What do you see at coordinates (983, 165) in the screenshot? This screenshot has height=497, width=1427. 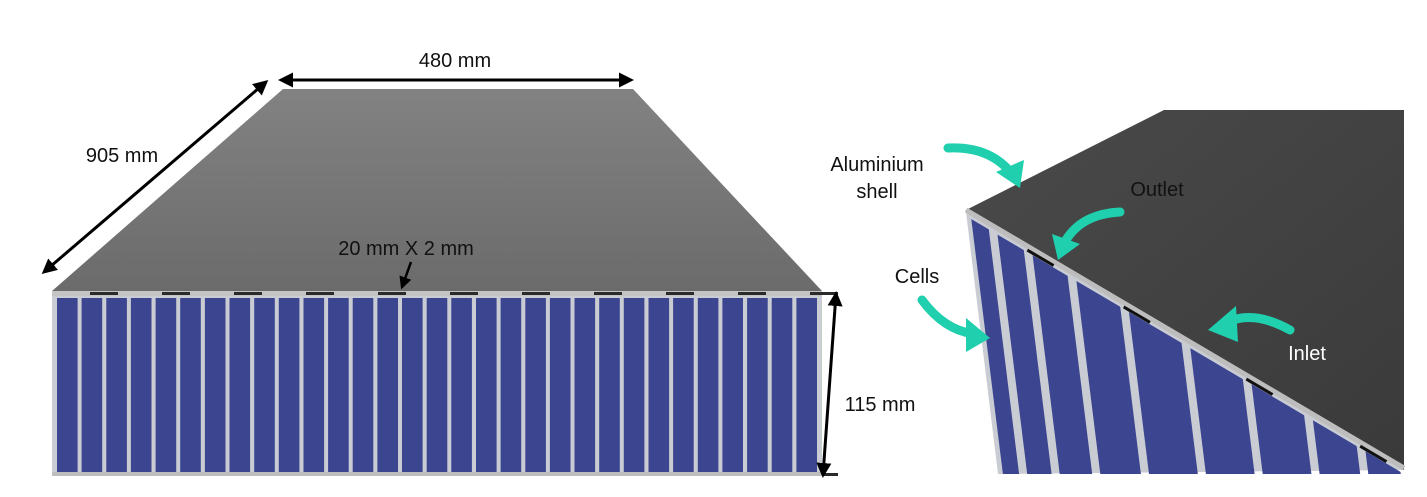 I see `shell-callout-arrow` at bounding box center [983, 165].